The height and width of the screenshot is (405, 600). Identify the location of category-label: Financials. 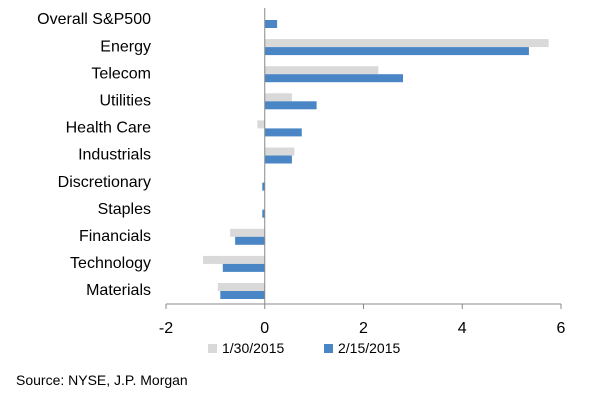
(115, 236).